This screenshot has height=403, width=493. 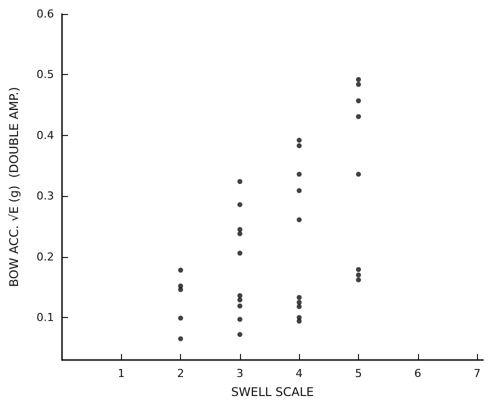 What do you see at coordinates (418, 373) in the screenshot?
I see `x-tick-label: 6` at bounding box center [418, 373].